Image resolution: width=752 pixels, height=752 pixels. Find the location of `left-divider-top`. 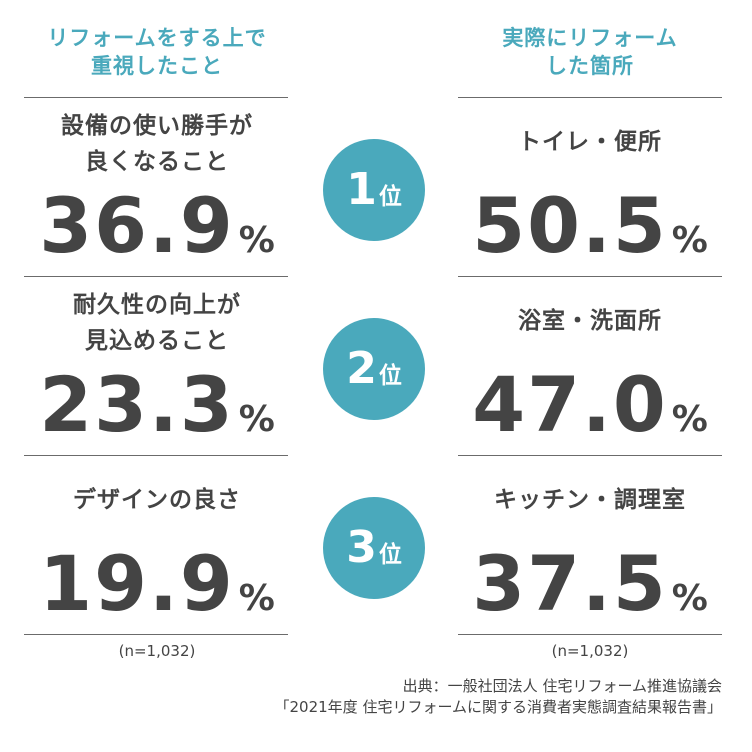

left-divider-top is located at coordinates (156, 97).